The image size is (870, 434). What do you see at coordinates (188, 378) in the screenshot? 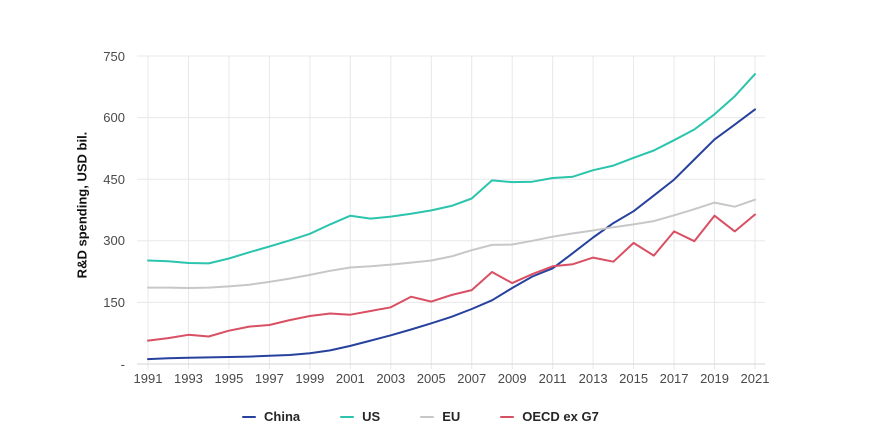
I see `x-tick-label: 1993` at bounding box center [188, 378].